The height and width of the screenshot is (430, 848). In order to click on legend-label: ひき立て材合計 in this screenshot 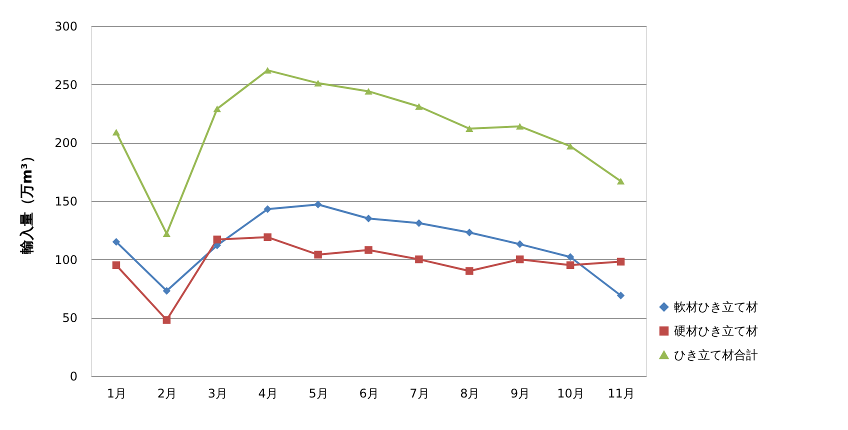, I will do `click(716, 355)`.